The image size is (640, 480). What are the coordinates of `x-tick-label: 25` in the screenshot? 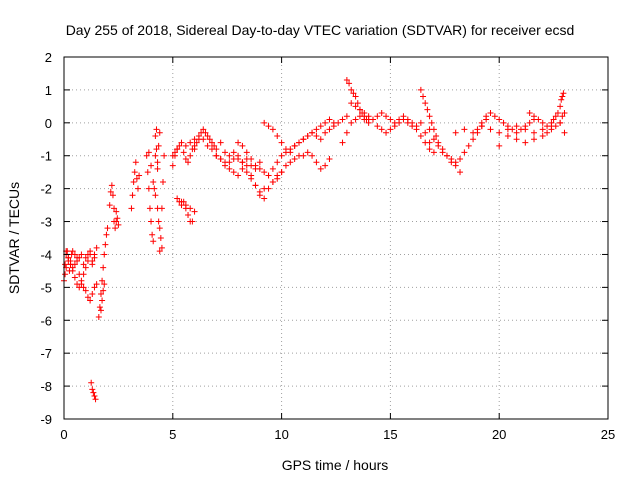 It's located at (608, 434).